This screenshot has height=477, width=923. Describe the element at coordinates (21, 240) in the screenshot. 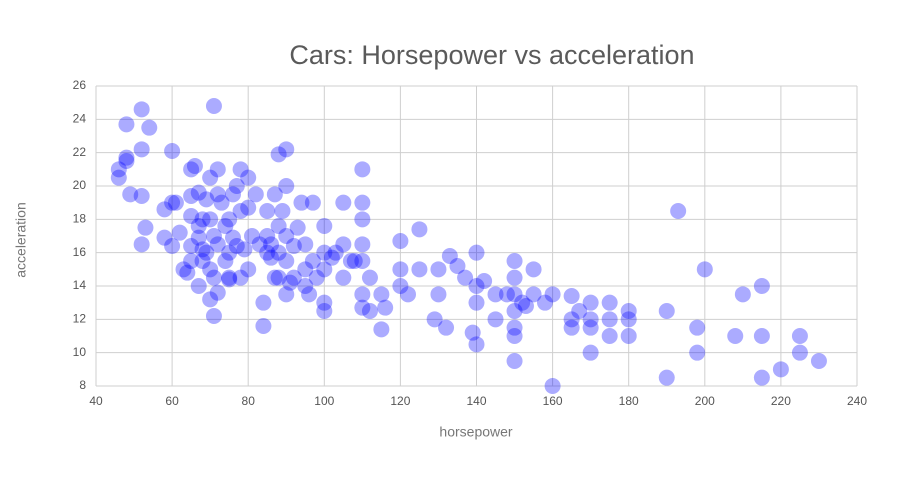

I see `y-axis-label: acceleration` at that location.